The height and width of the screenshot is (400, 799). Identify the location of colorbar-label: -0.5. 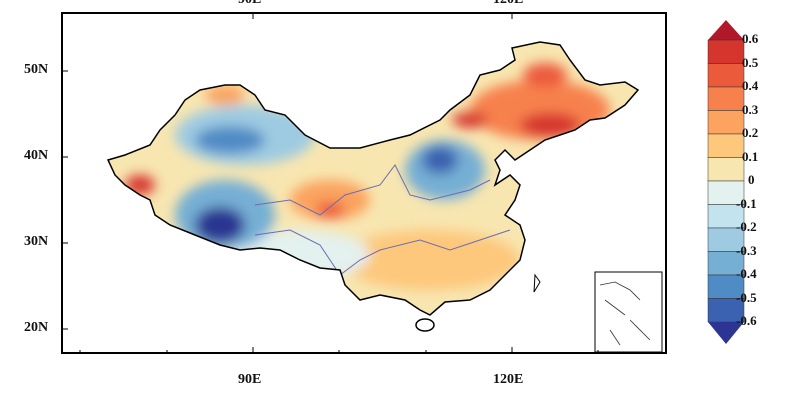
(746, 297).